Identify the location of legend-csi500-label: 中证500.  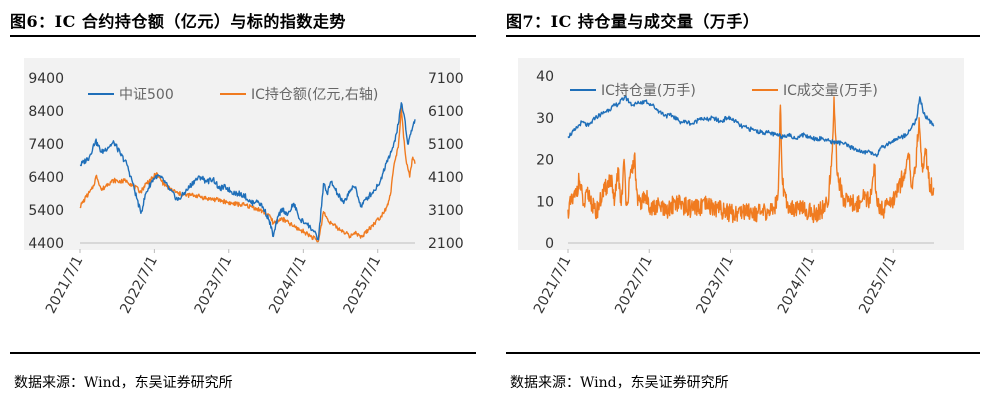
(146, 95).